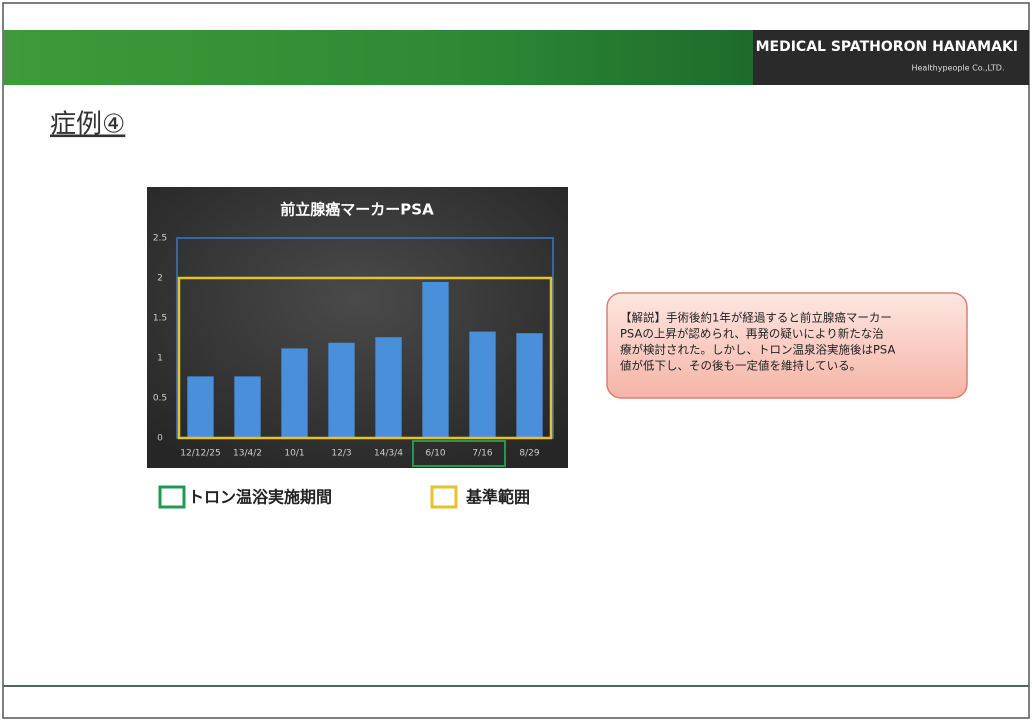 The width and height of the screenshot is (1032, 721). Describe the element at coordinates (378, 57) in the screenshot. I see `header-band` at that location.